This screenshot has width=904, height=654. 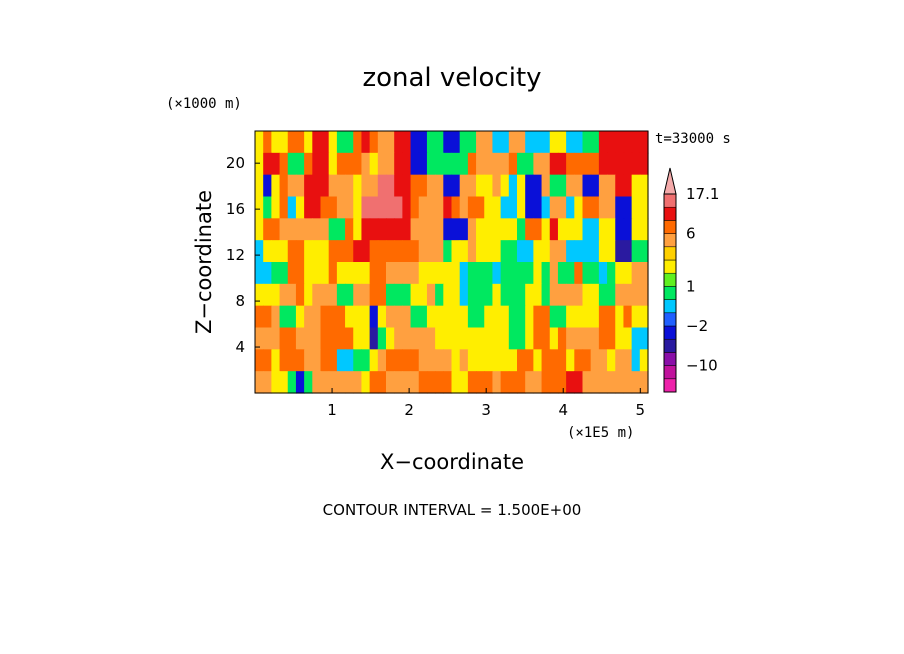 I want to click on x-tick-label: 5, so click(x=641, y=410).